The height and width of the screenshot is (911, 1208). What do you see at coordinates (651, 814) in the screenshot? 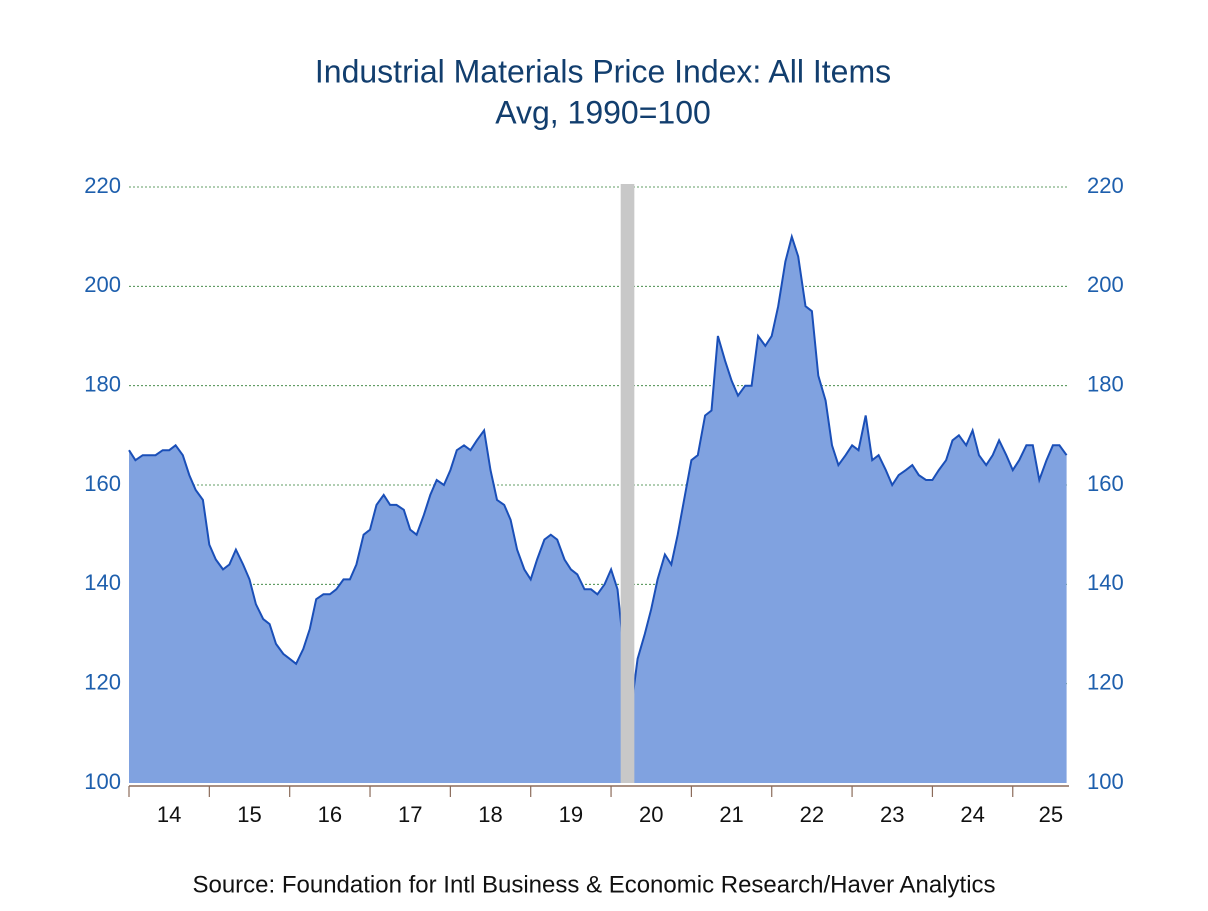
I see `x-tick-label: 20` at bounding box center [651, 814].